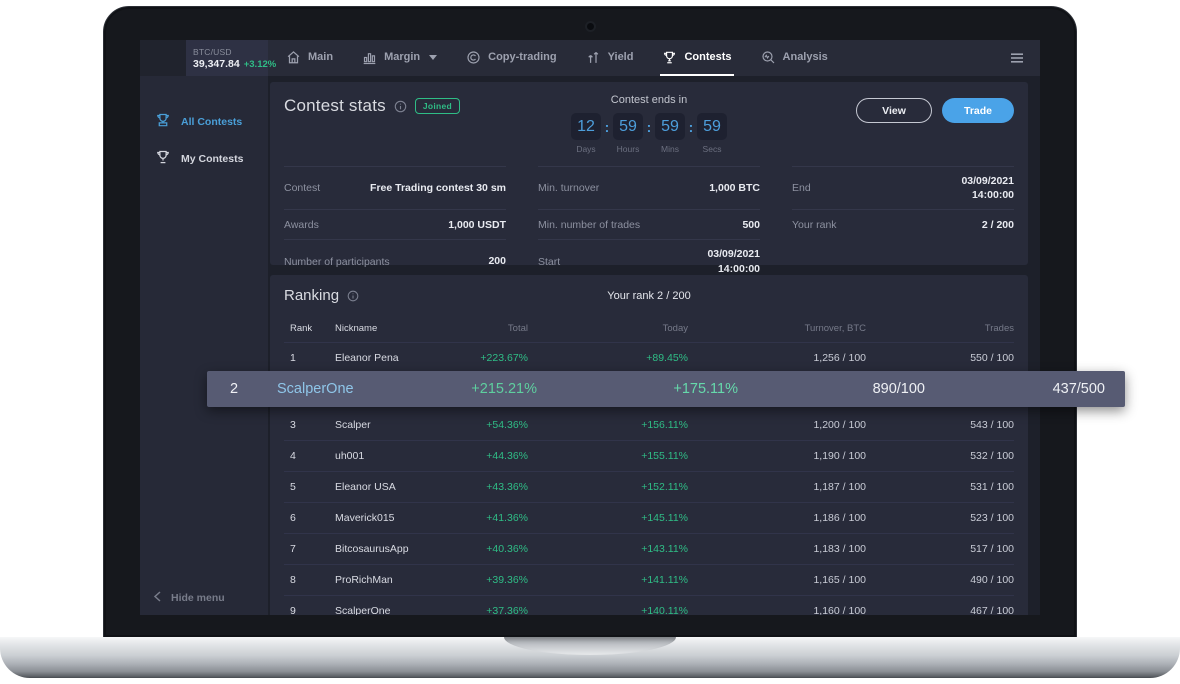  Describe the element at coordinates (315, 389) in the screenshot. I see `highlighted-nickname: ScalperOne` at that location.